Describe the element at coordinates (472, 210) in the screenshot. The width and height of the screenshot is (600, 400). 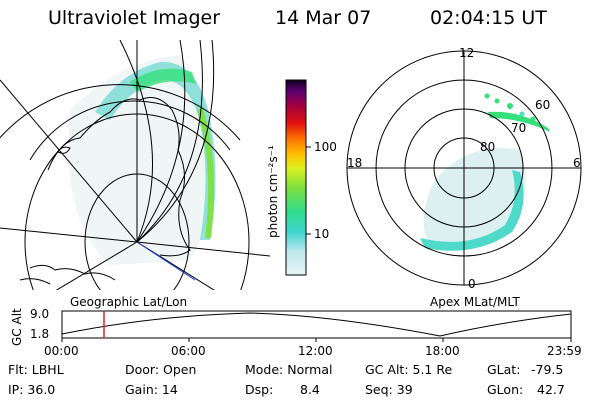
I see `polar-aurora-arc` at that location.